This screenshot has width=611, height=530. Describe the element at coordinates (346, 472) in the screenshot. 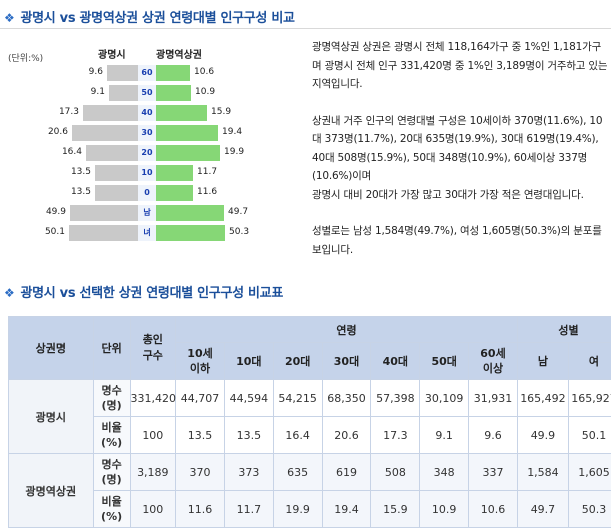

I see `value-cell: 619` at that location.